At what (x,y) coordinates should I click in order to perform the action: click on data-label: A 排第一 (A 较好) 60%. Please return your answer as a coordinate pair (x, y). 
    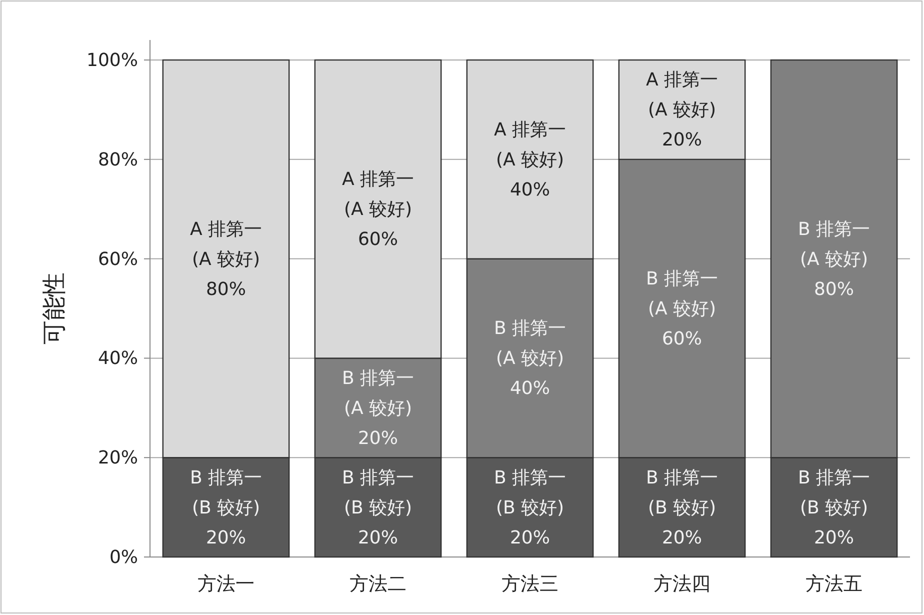
    Looking at the image, I should click on (378, 209).